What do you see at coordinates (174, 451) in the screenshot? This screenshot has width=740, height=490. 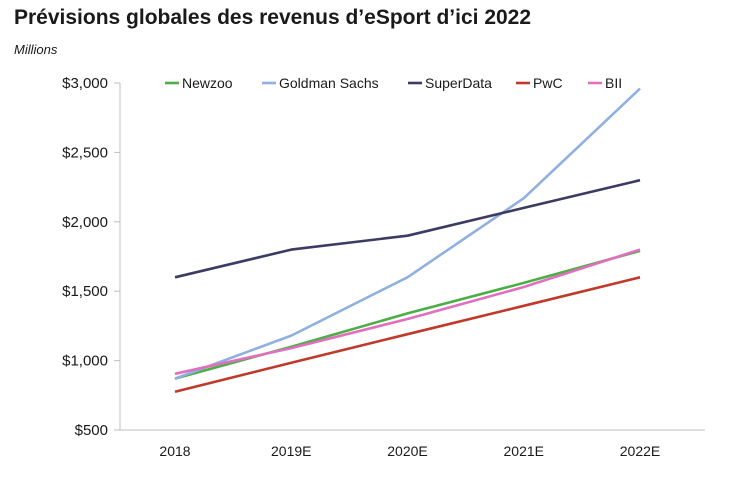 I see `x-tick-label: 2018` at bounding box center [174, 451].